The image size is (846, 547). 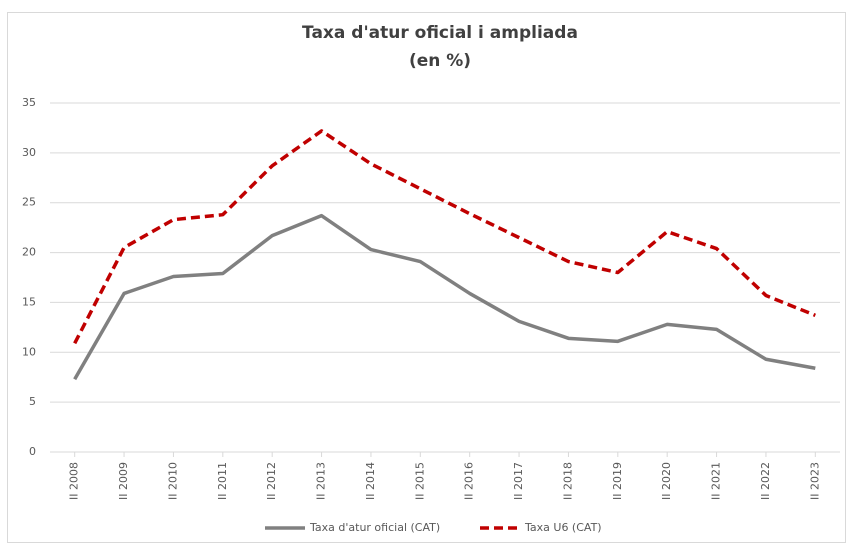 What do you see at coordinates (814, 481) in the screenshot?
I see `x-tick-label: II 2023` at bounding box center [814, 481].